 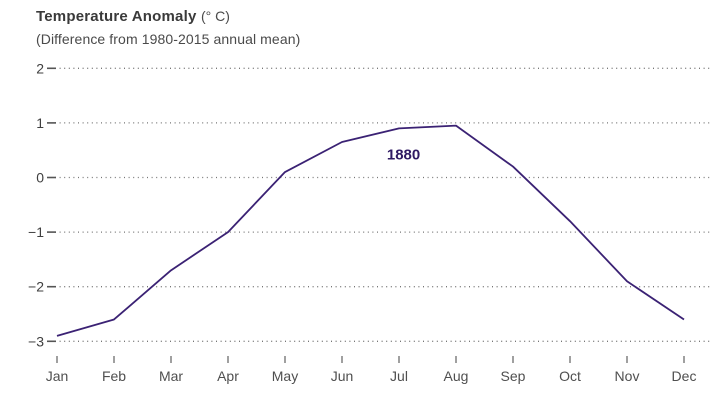 I want to click on chart-title-unit: (° C), so click(x=215, y=16).